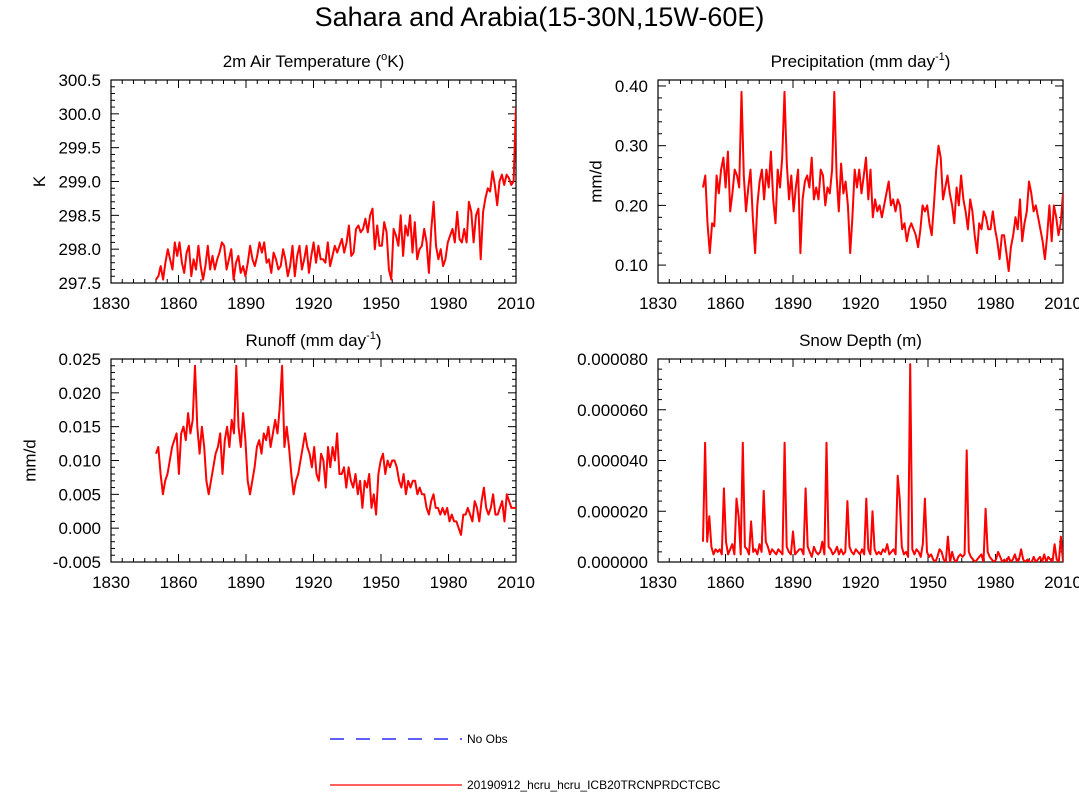  What do you see at coordinates (631, 205) in the screenshot?
I see `y-tick-label: 0.20` at bounding box center [631, 205].